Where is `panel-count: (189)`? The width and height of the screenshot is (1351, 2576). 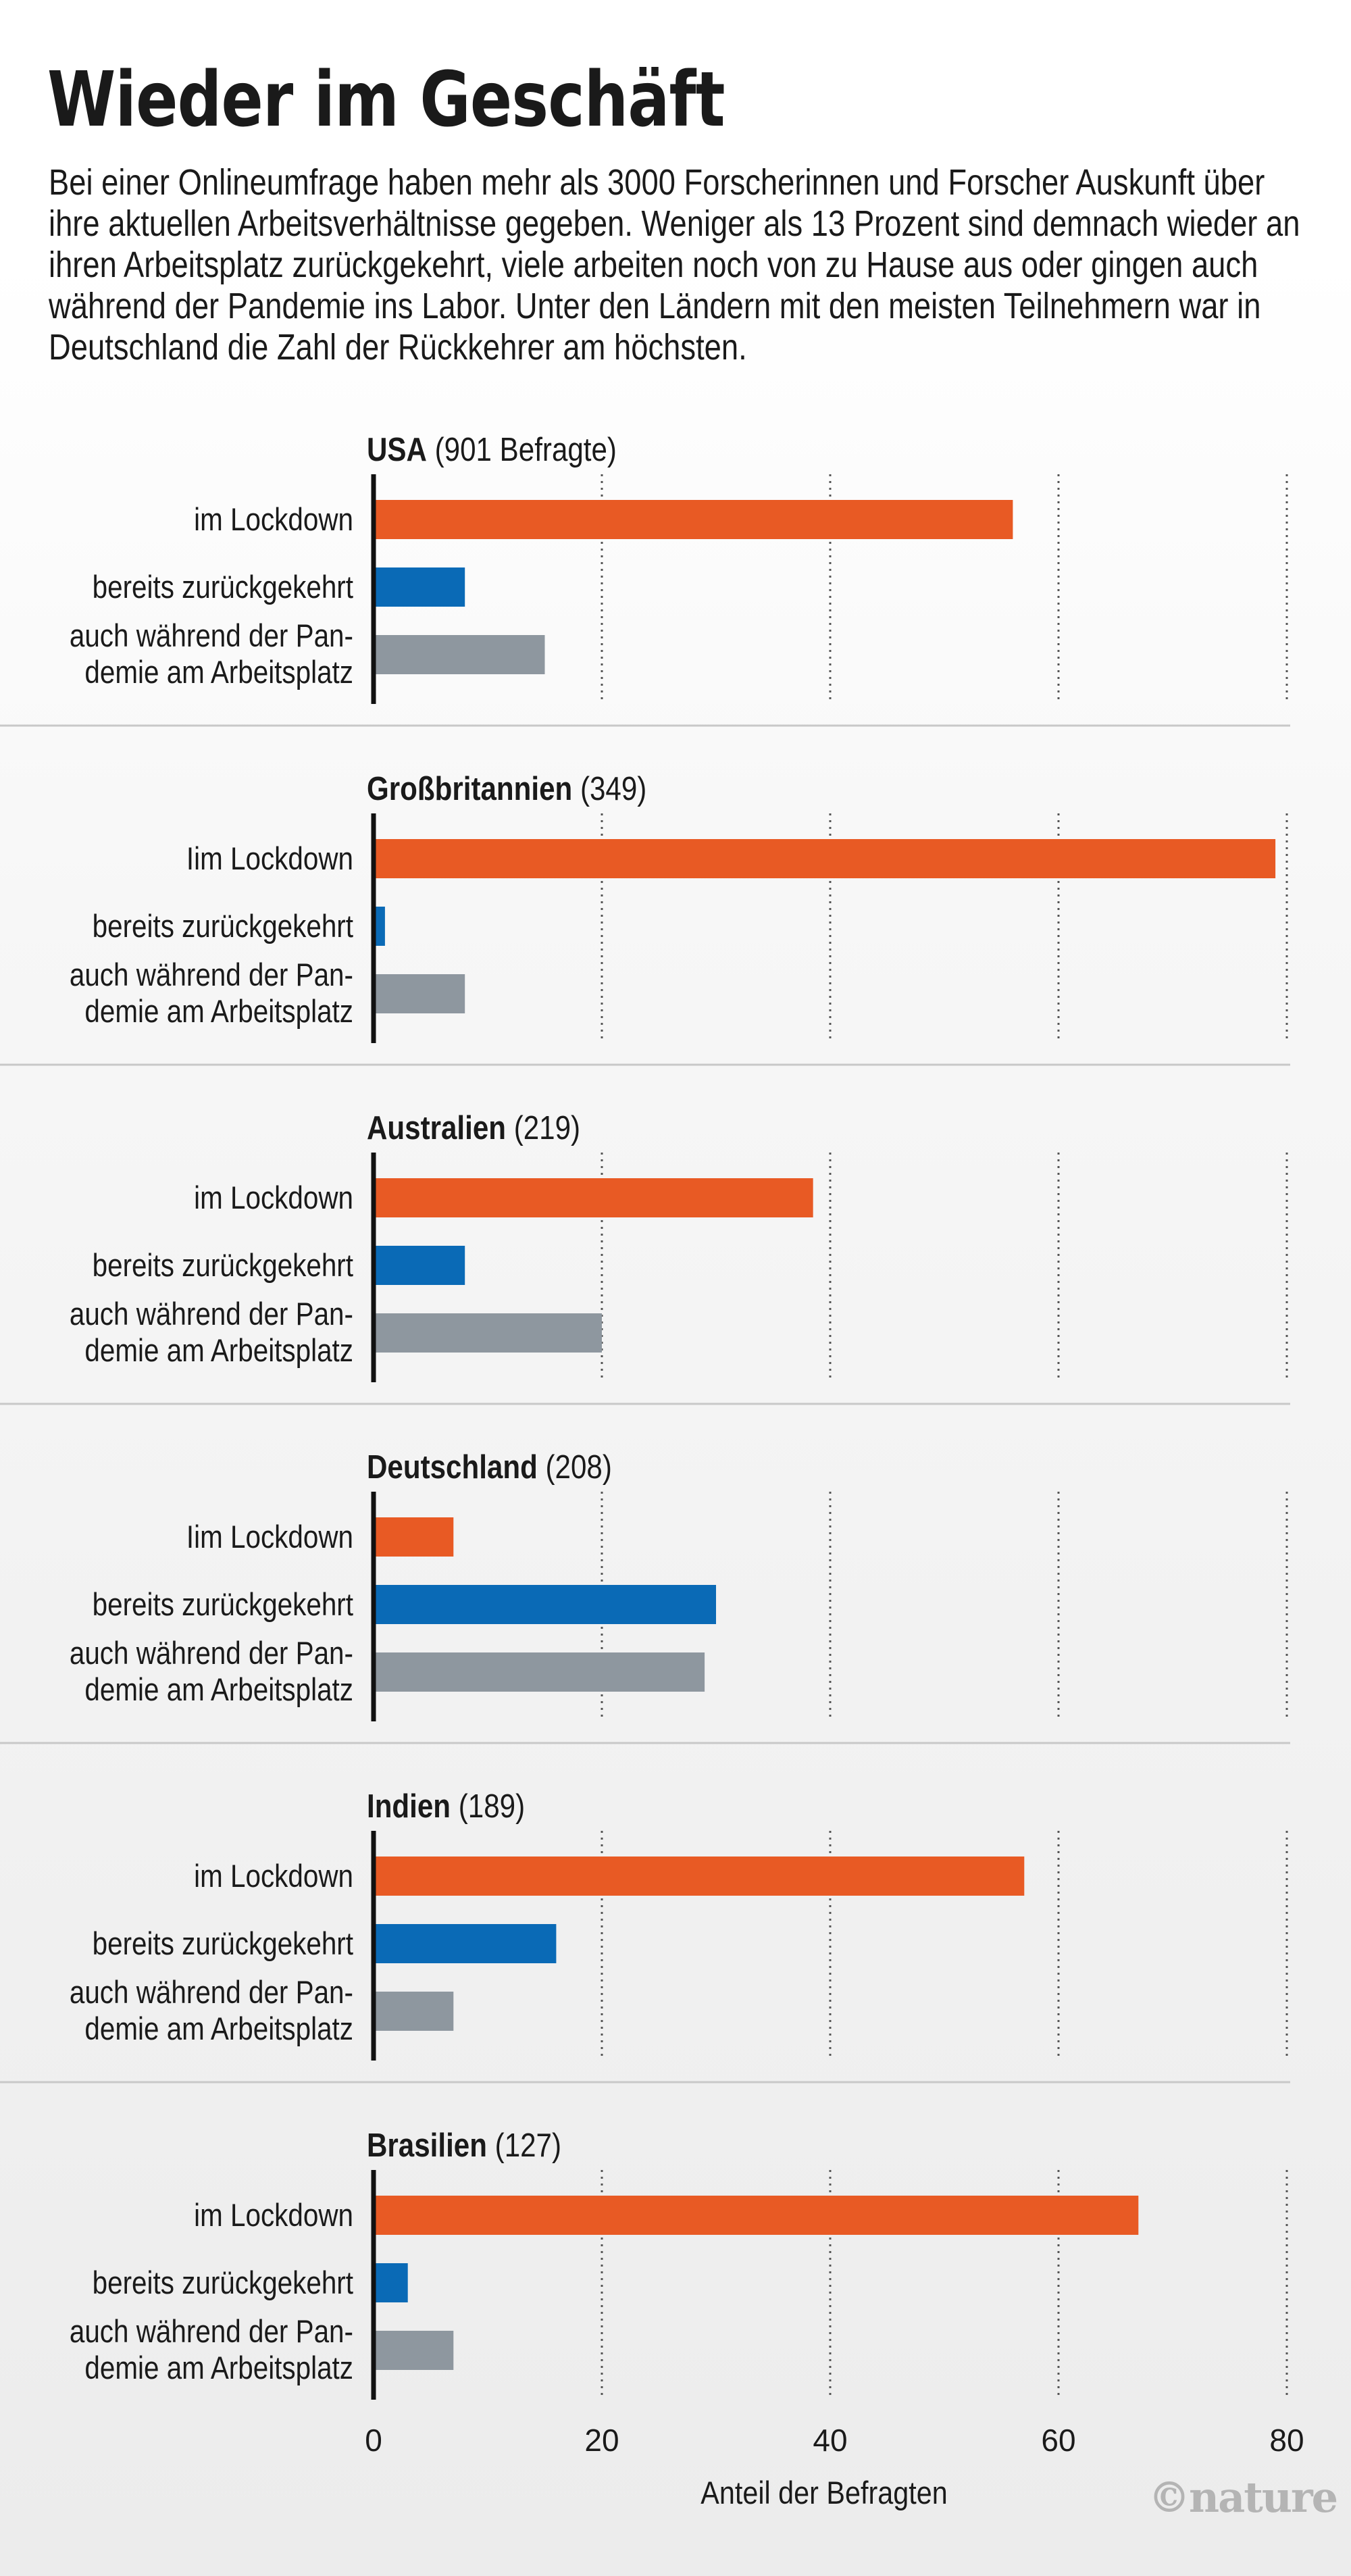
panel-count: (189) is located at coordinates (488, 1806).